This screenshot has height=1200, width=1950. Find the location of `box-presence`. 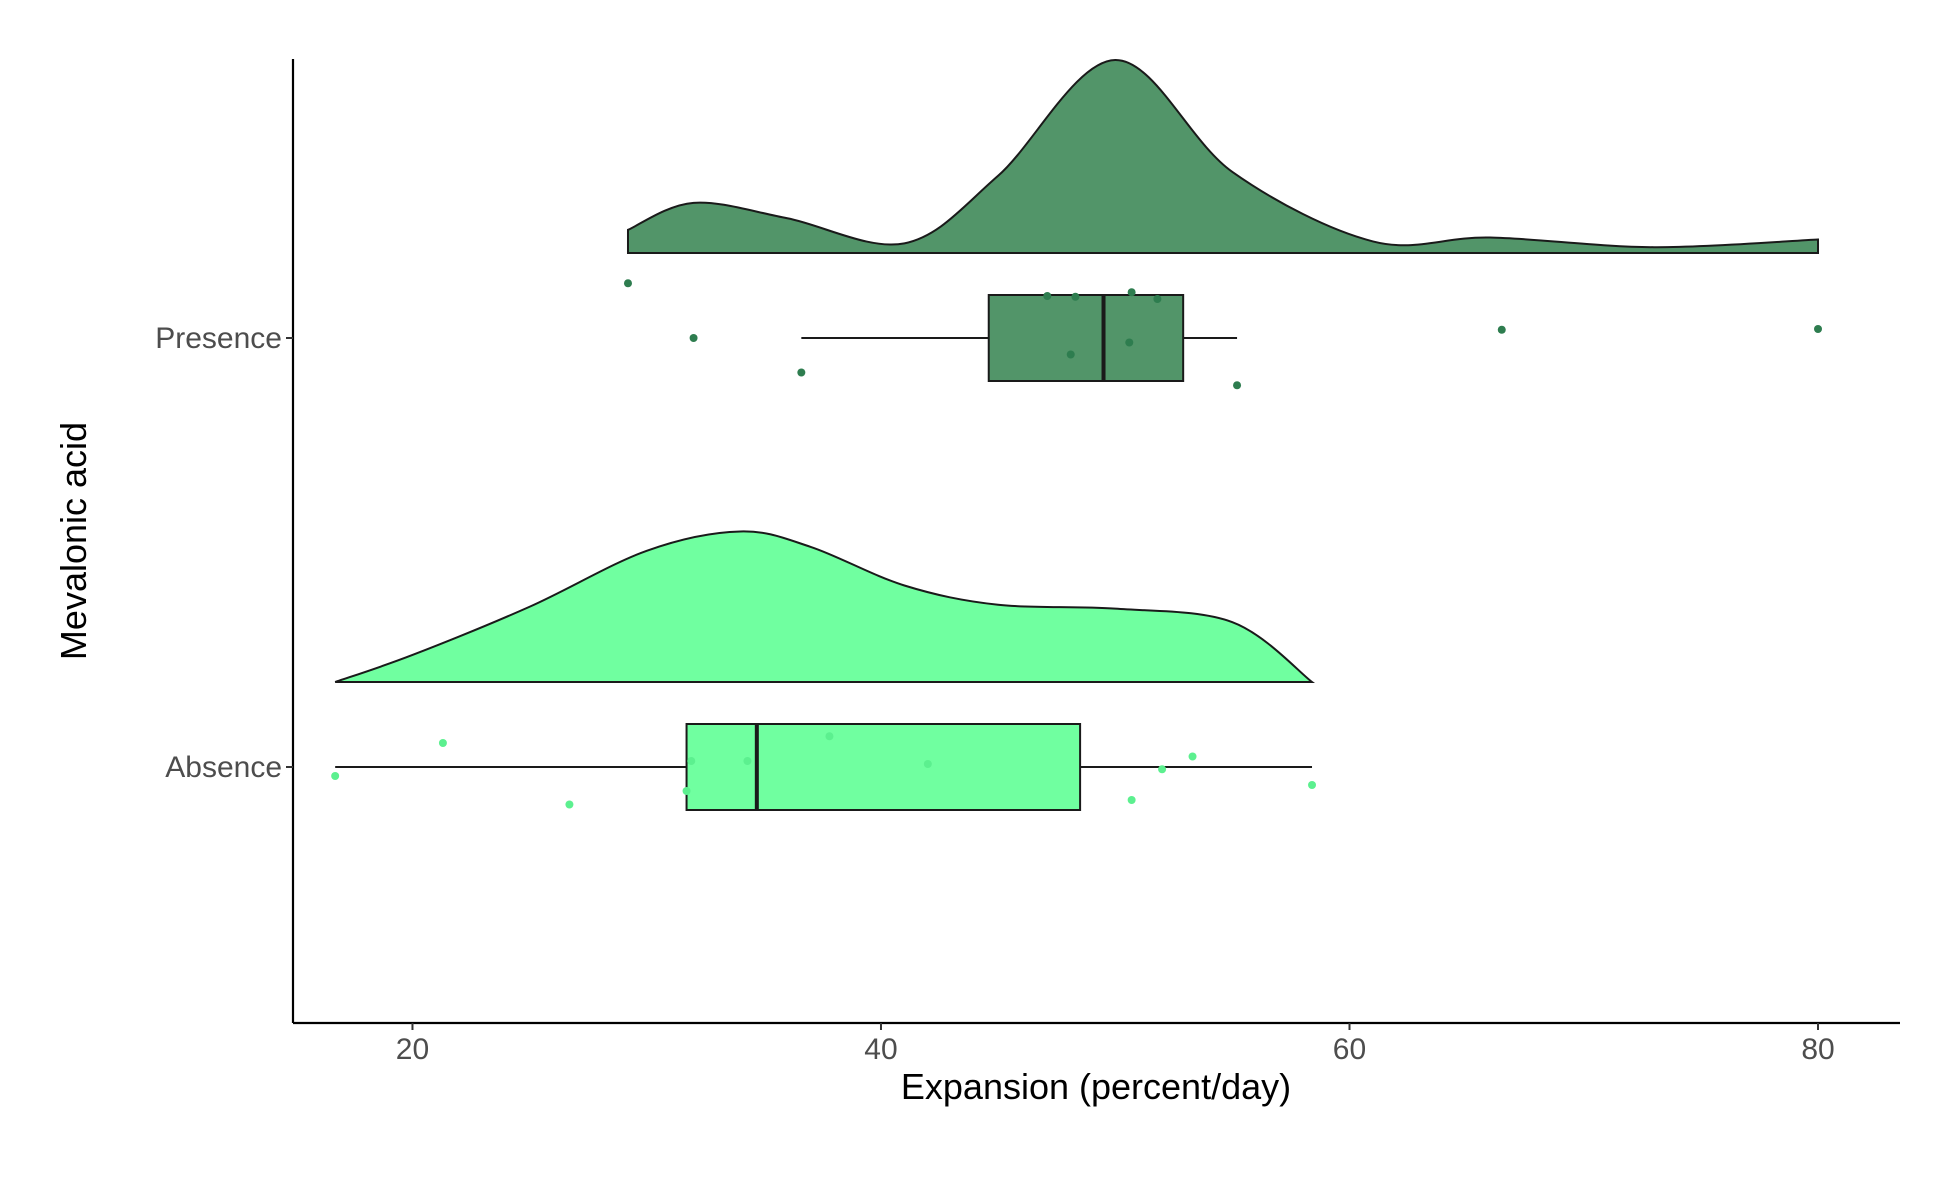

box-presence is located at coordinates (1086, 338).